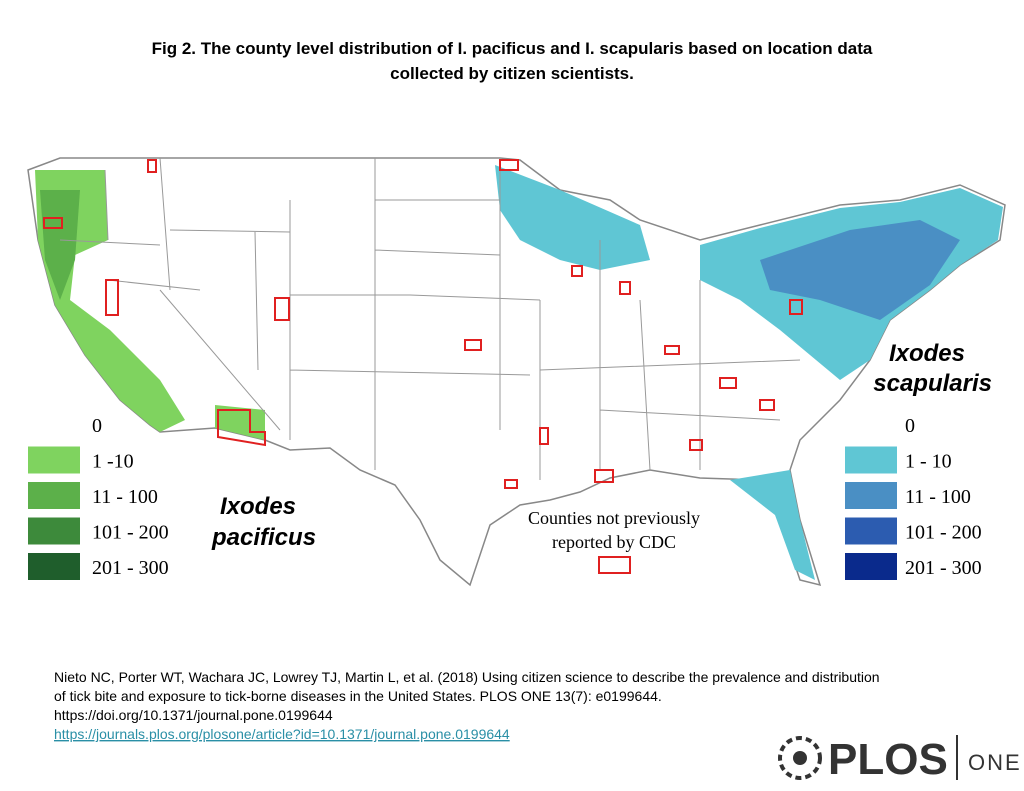 The height and width of the screenshot is (791, 1024). Describe the element at coordinates (995, 762) in the screenshot. I see `logo-journal: ONE` at that location.